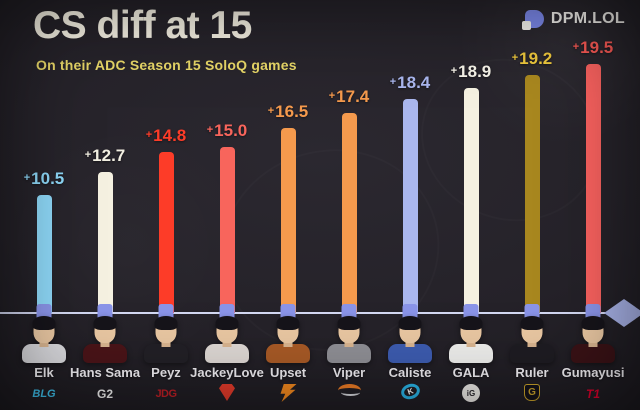 This screenshot has width=640, height=410. I want to click on value-number: 18.4, so click(414, 82).